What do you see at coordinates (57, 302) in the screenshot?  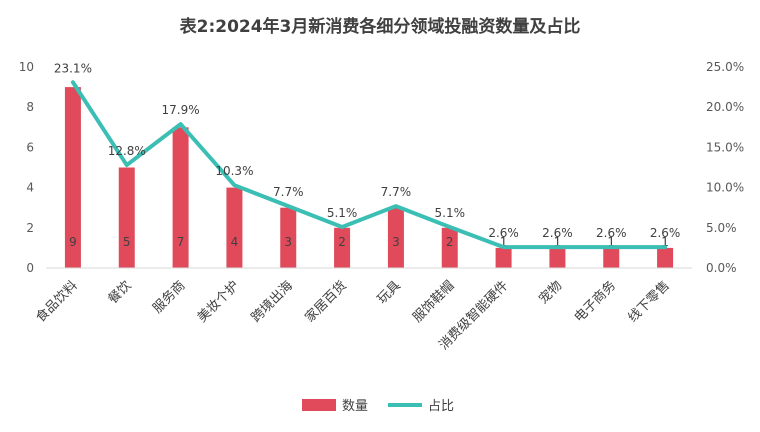 I see `x-tick-label-0: 食品饮料` at bounding box center [57, 302].